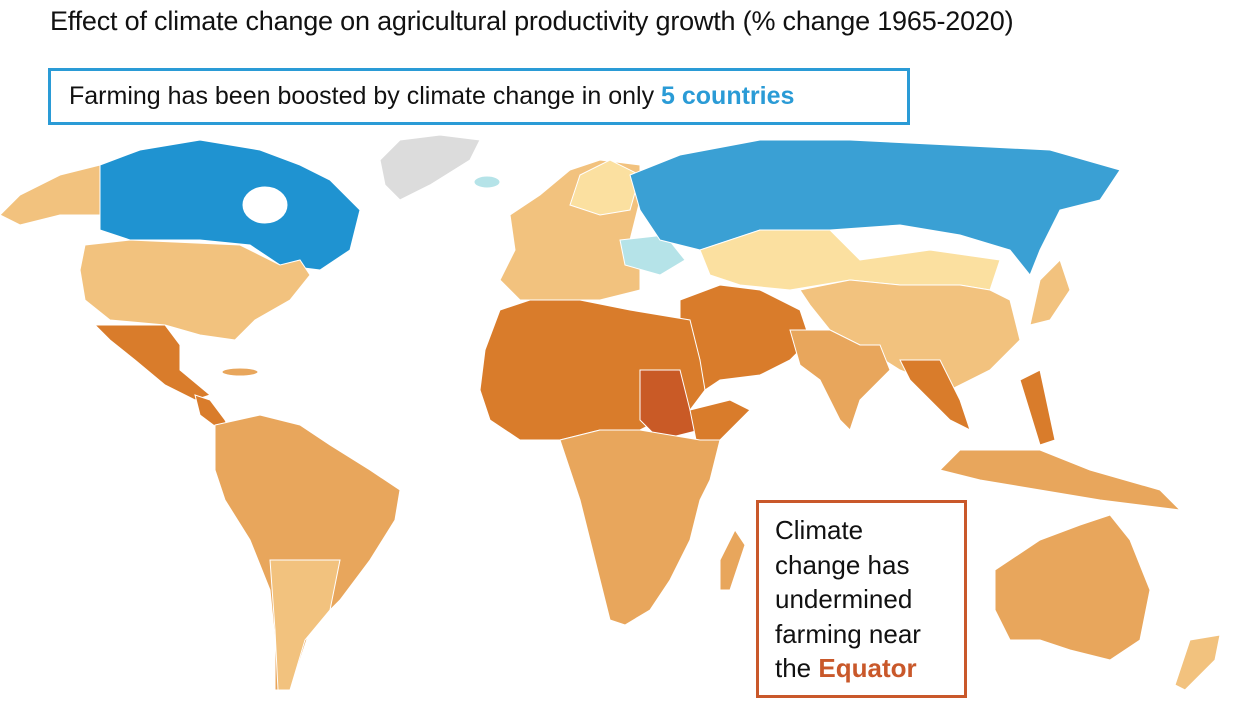 This screenshot has height=701, width=1245. What do you see at coordinates (487, 182) in the screenshot?
I see `region-iceland` at bounding box center [487, 182].